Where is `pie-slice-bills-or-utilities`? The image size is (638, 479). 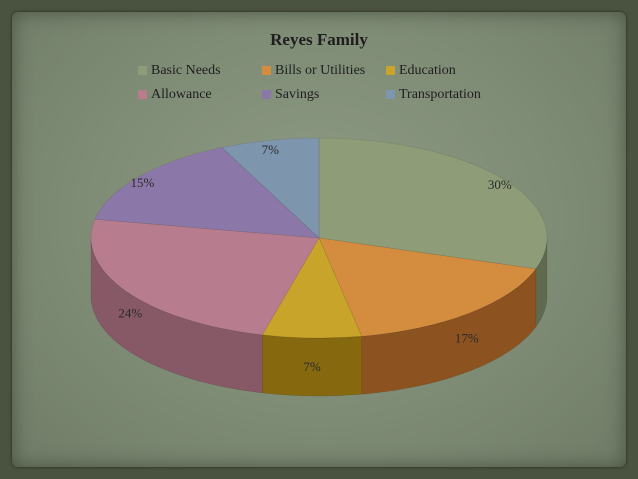
pie-slice-bills-or-utilities is located at coordinates (427, 287).